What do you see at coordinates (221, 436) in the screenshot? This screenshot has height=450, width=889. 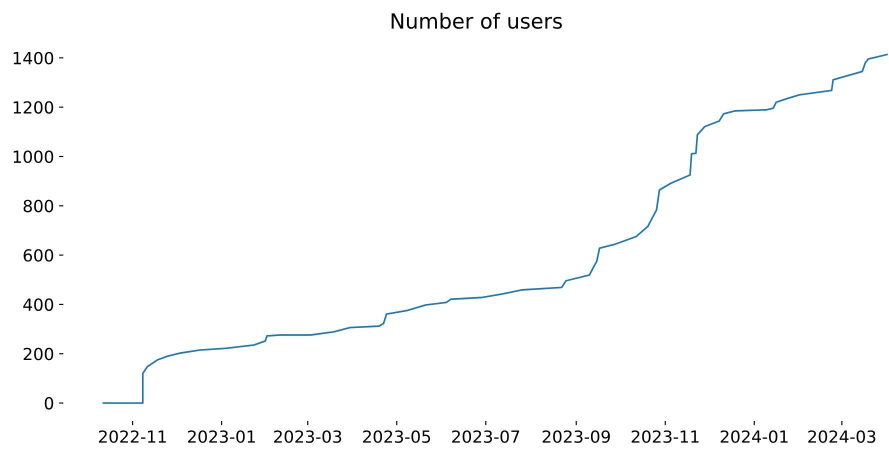 I see `x-tick-label: 2023-01` at bounding box center [221, 436].